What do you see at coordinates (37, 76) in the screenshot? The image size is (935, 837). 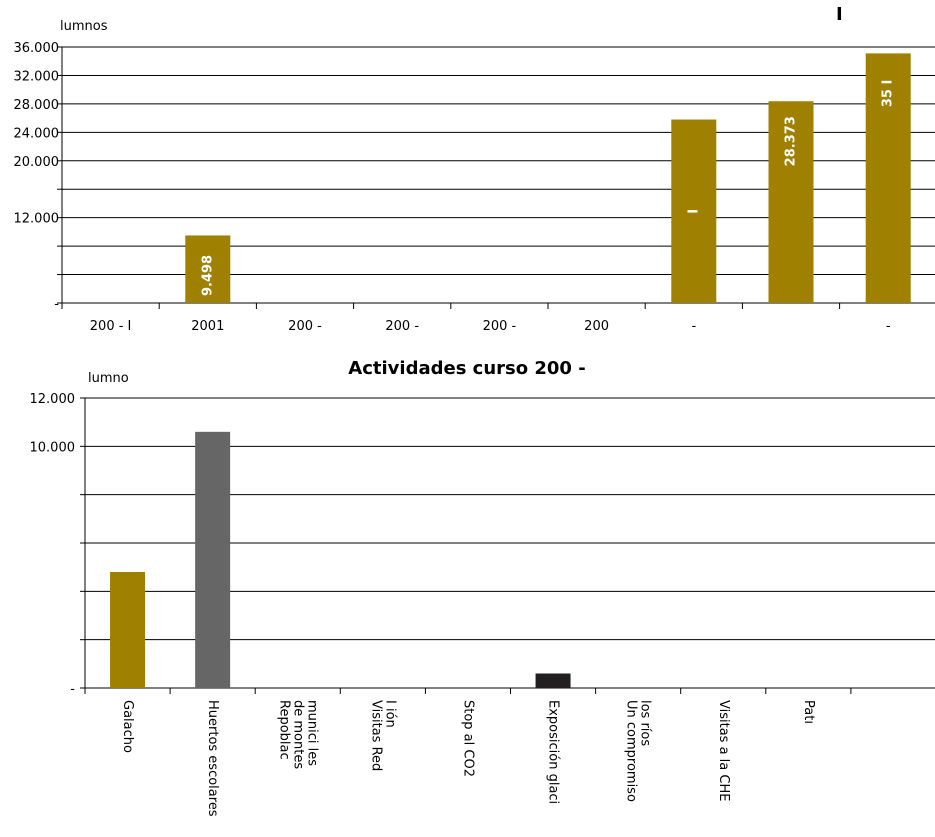 I see `y-tick-label: 32.000` at bounding box center [37, 76].